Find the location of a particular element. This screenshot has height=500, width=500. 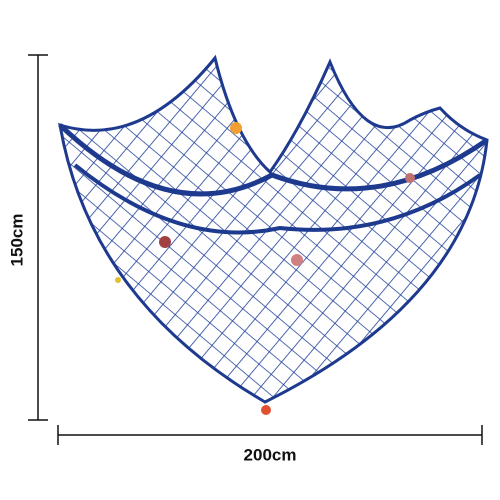

width-dimension: 200cm is located at coordinates (270, 444).